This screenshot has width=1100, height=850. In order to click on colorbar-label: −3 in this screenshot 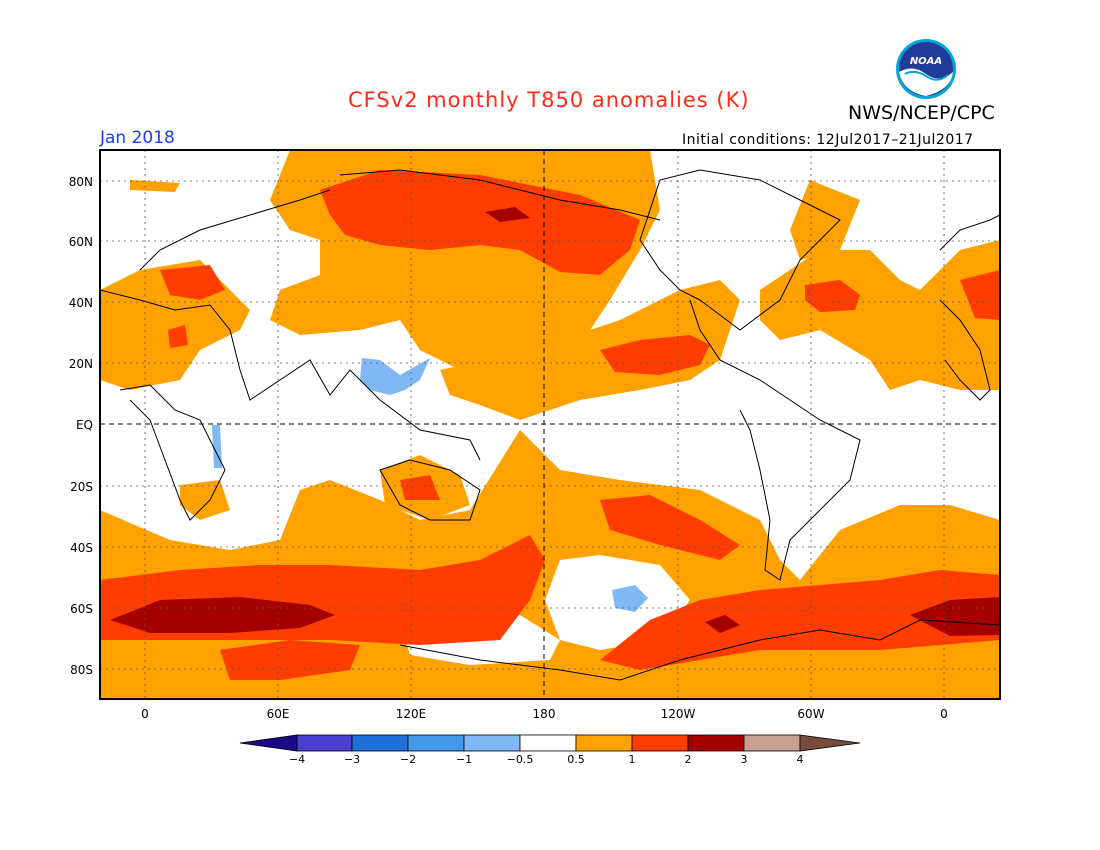, I will do `click(352, 759)`.